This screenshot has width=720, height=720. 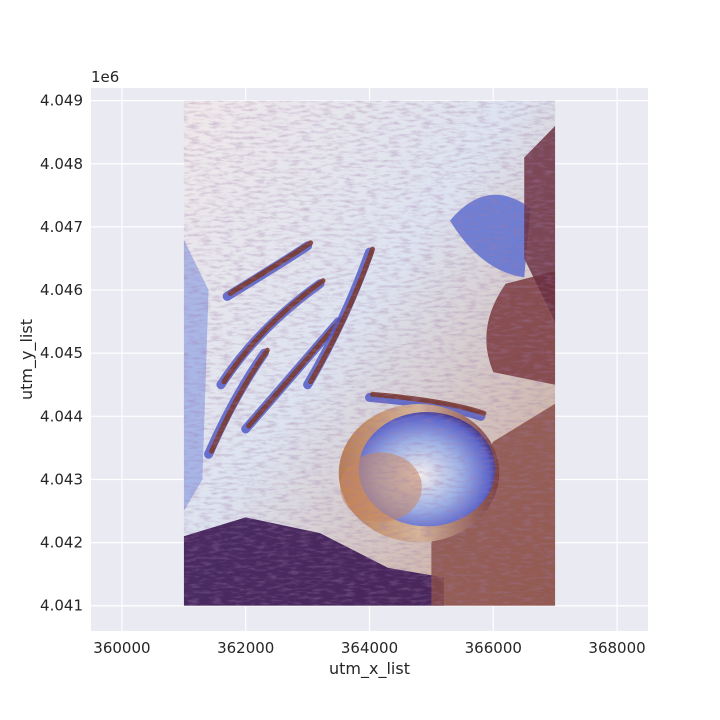 I want to click on y-tick-label: 4.047, so click(x=61, y=227).